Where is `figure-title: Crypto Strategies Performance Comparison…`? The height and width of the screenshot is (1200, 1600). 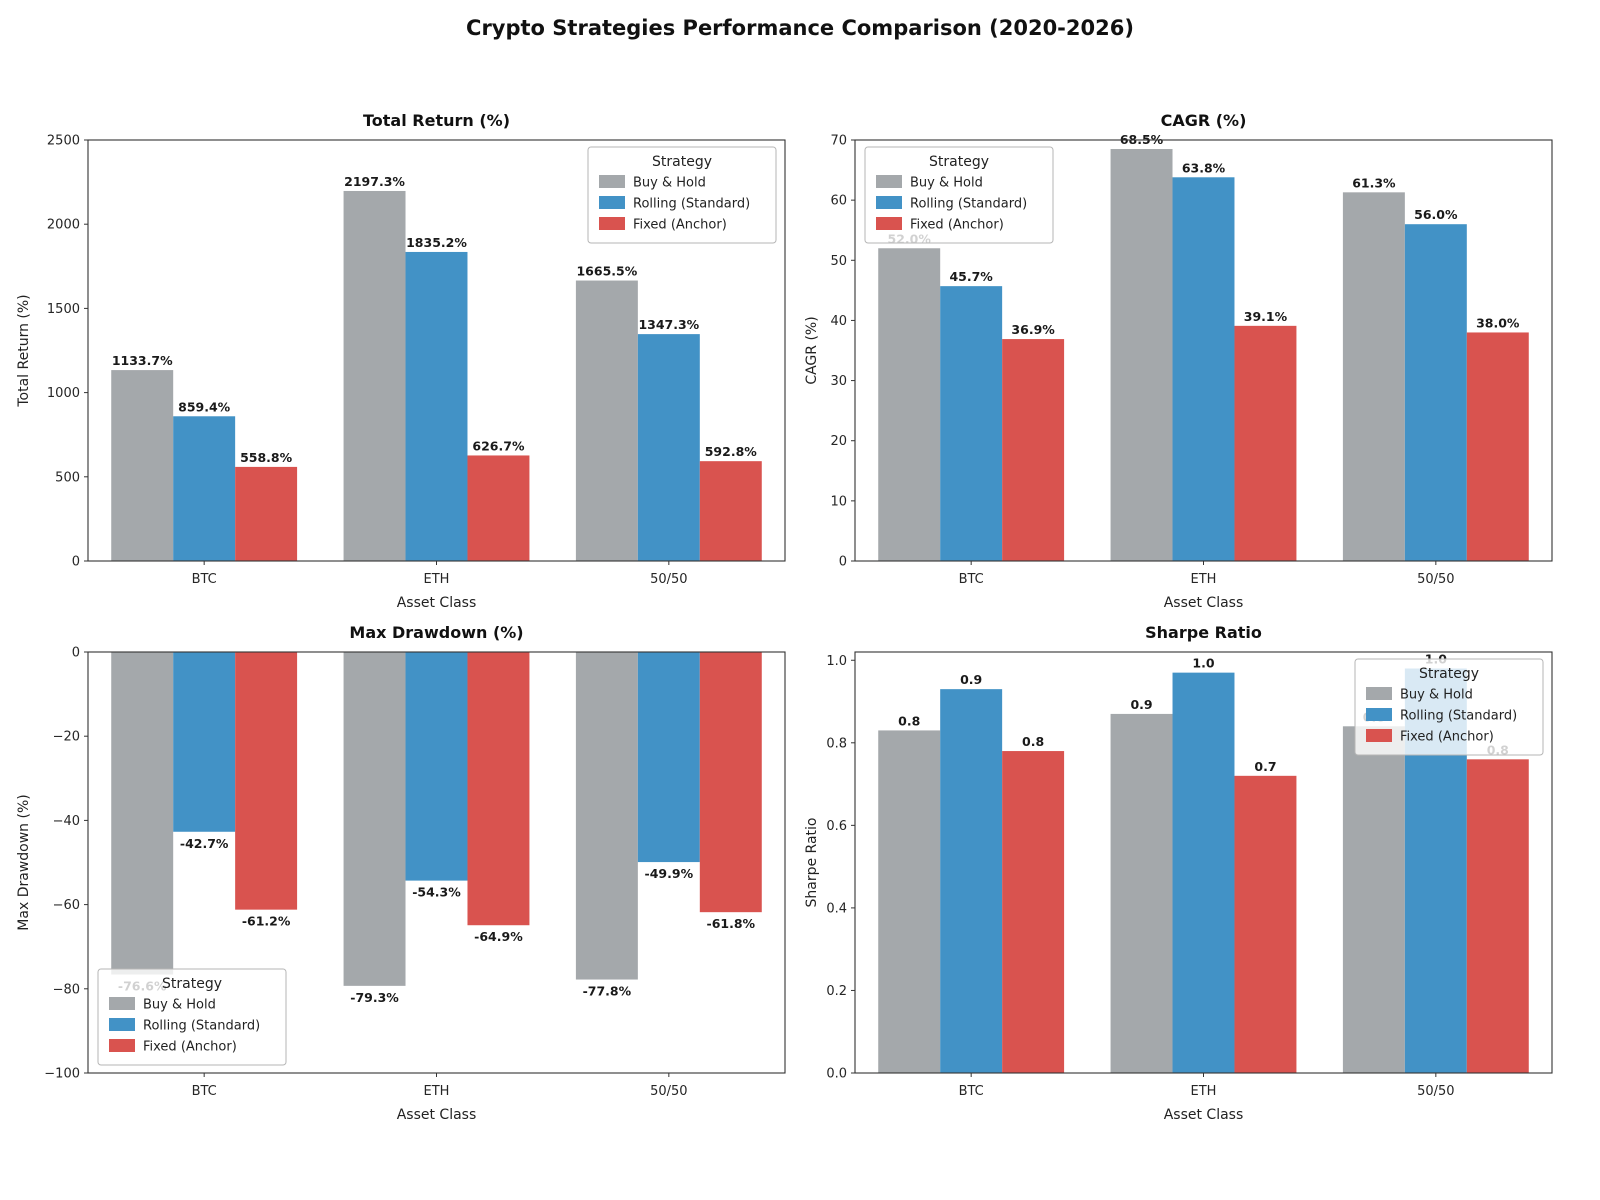 figure-title: Crypto Strategies Performance Comparison… is located at coordinates (800, 28).